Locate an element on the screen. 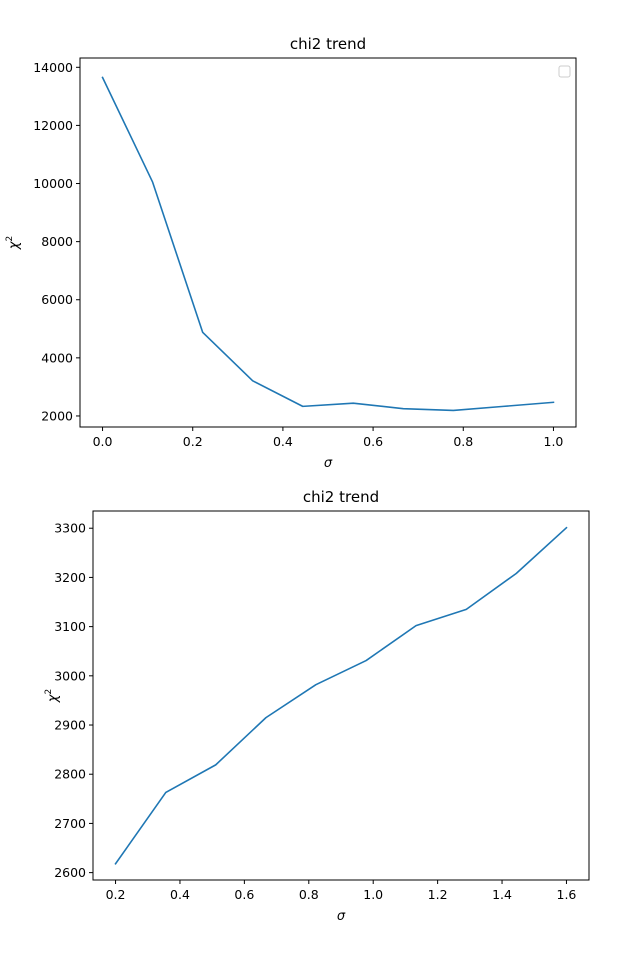 The image size is (640, 960). legend-box is located at coordinates (564, 71).